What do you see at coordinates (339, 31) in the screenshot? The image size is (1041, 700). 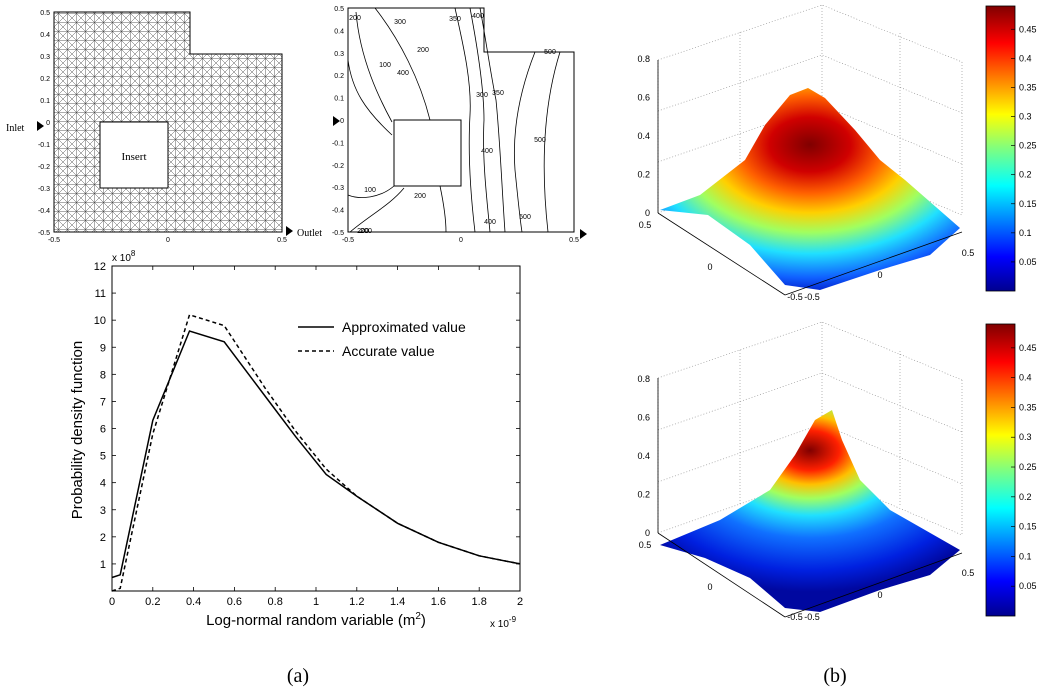 I see `contour-y-tick: 0.4` at bounding box center [339, 31].